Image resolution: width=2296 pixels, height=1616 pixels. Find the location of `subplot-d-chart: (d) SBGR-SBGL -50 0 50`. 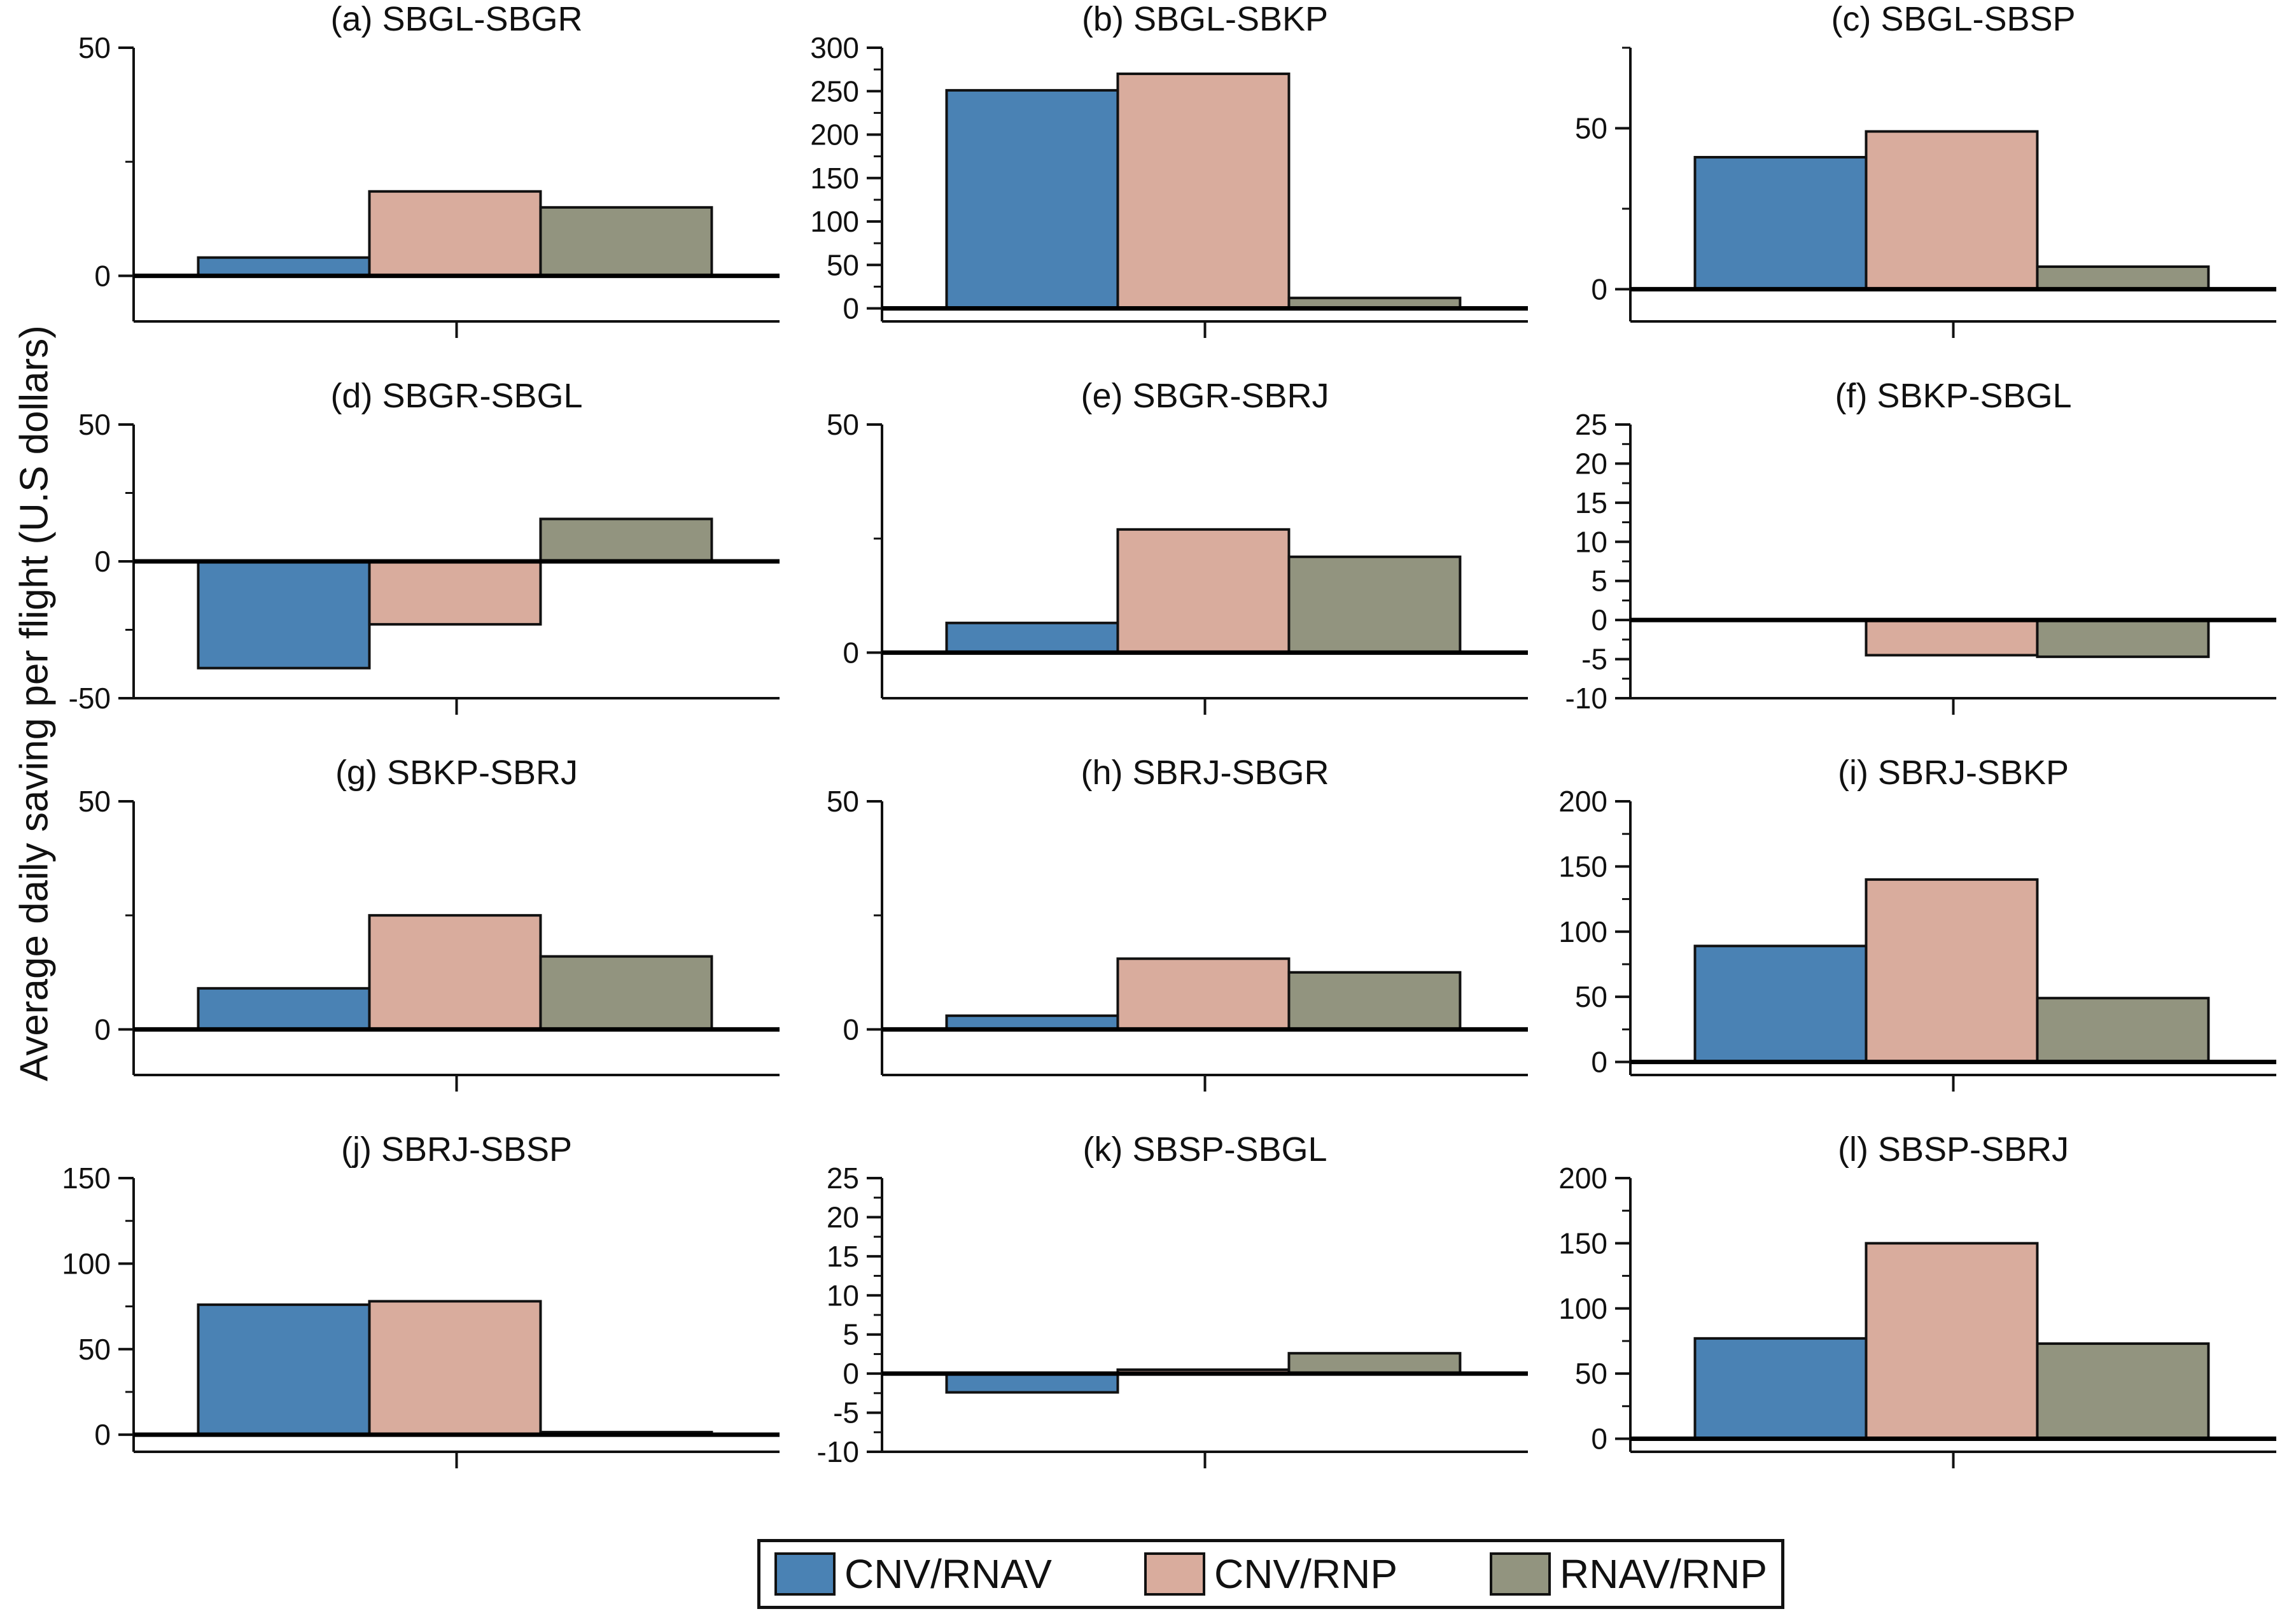

subplot-d-chart: (d) SBGR-SBGL -50 0 50 is located at coordinates (424, 546).